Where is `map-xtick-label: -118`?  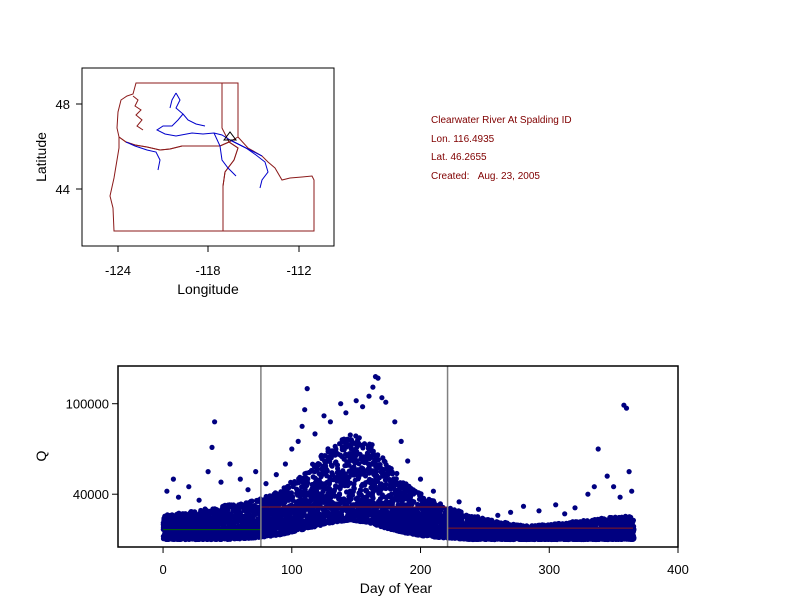
map-xtick-label: -118 is located at coordinates (207, 270).